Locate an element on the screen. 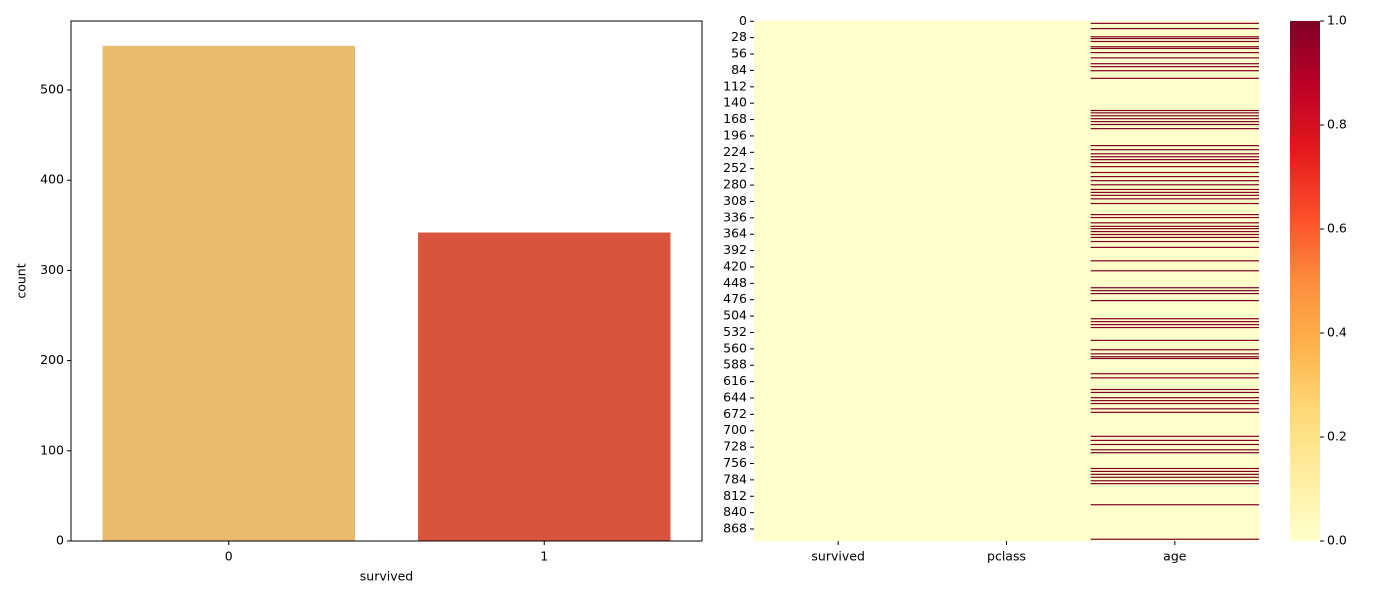 The height and width of the screenshot is (604, 1400). y-axis-label: count is located at coordinates (21, 280).